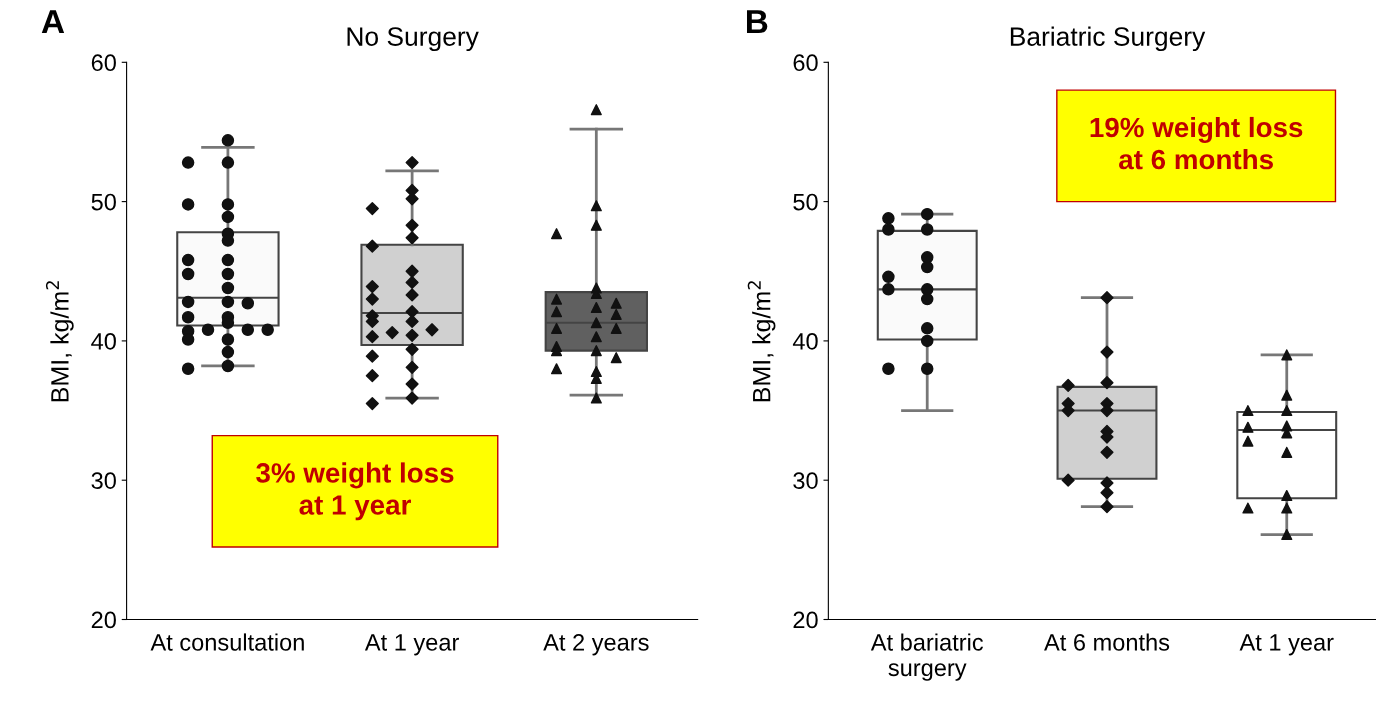 Image resolution: width=1376 pixels, height=708 pixels. Describe the element at coordinates (757, 22) in the screenshot. I see `text: B` at that location.